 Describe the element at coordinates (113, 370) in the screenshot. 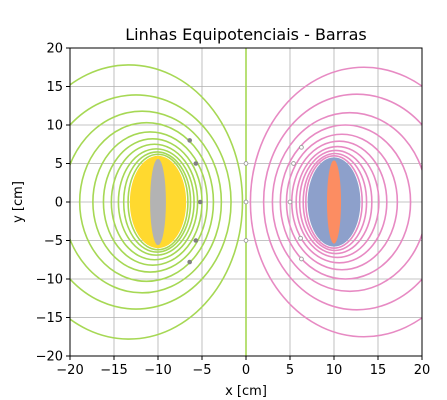

I see `x-tick-label-1: −15` at that location.